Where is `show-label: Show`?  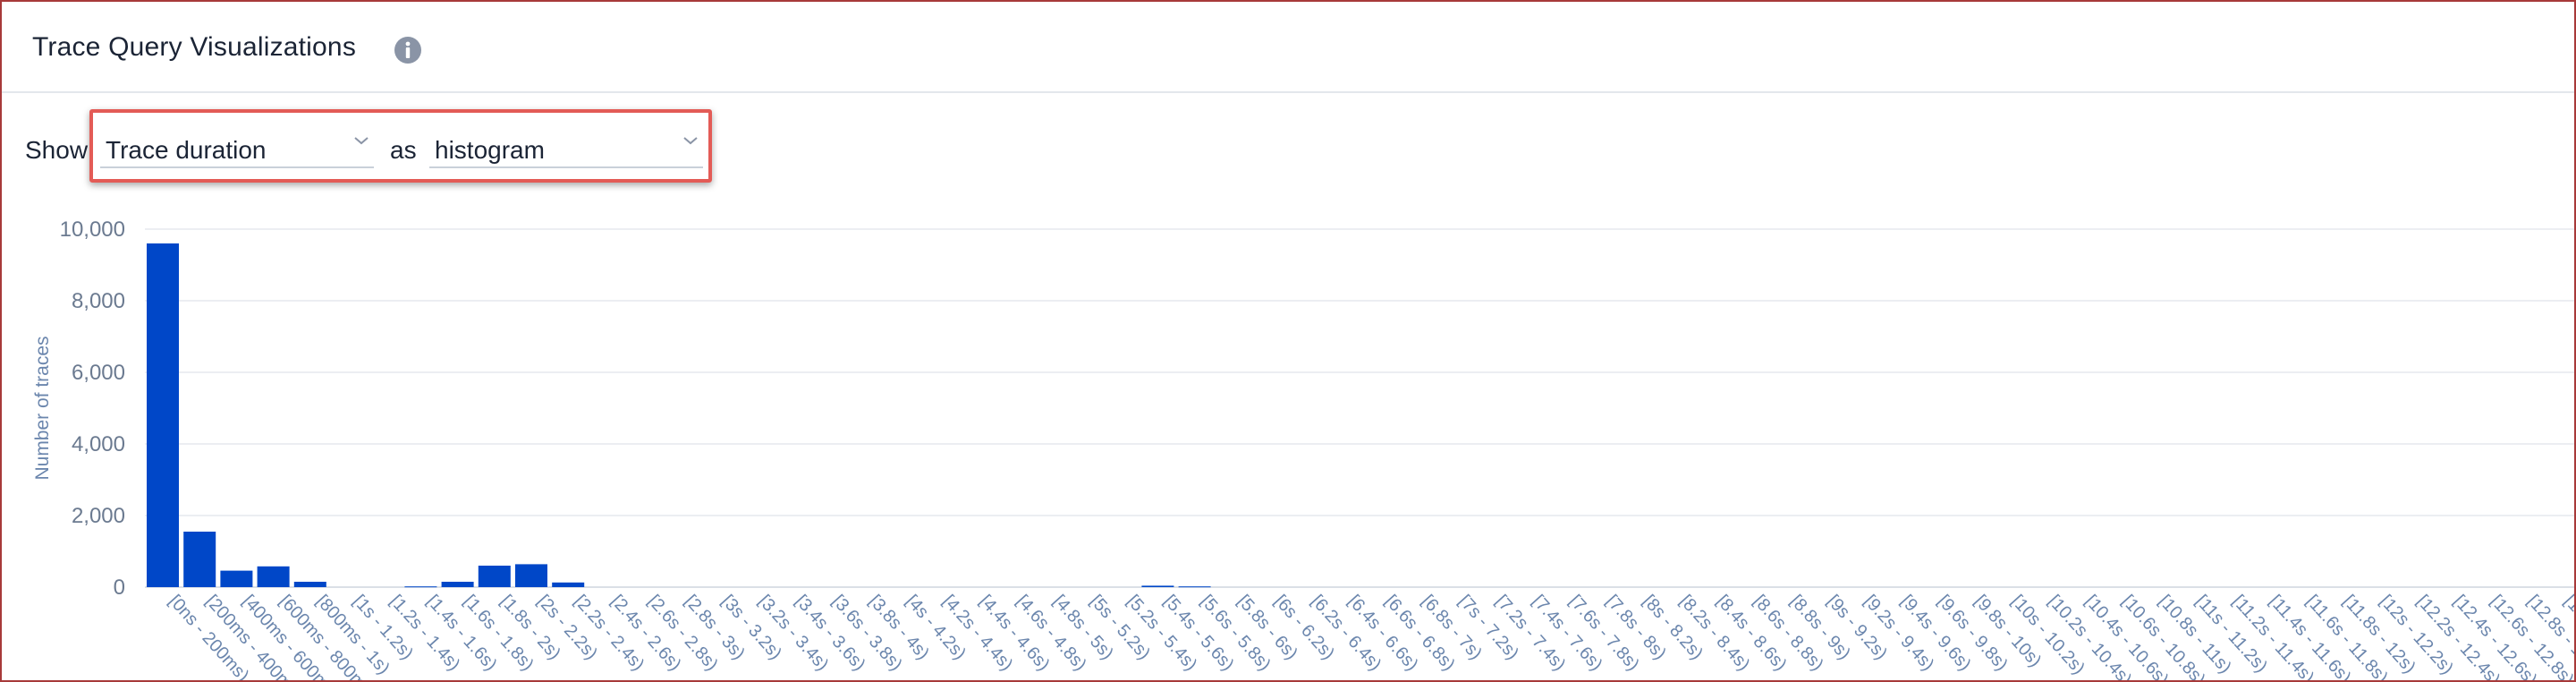
show-label: Show is located at coordinates (57, 150).